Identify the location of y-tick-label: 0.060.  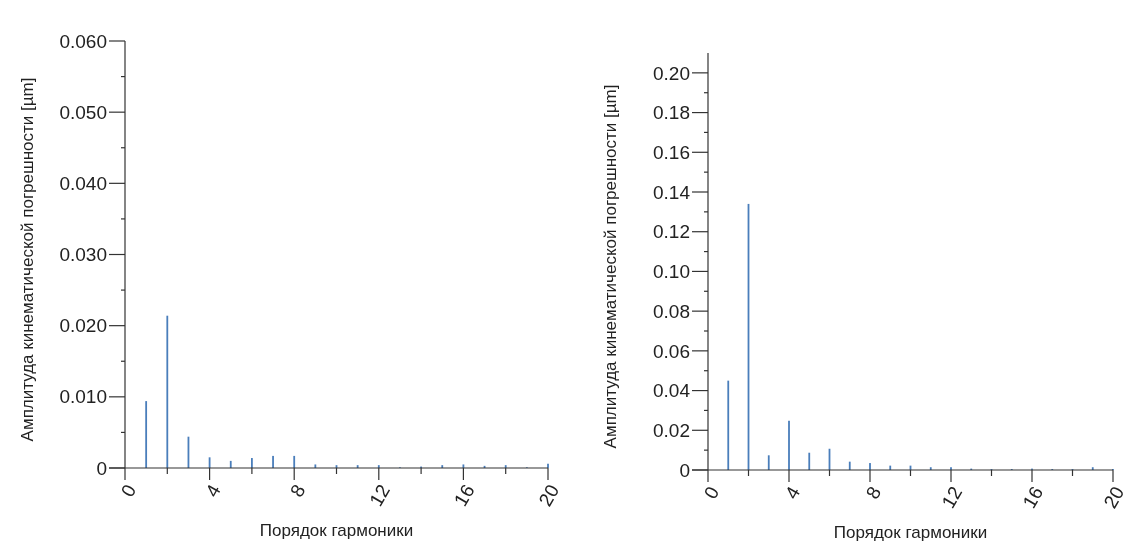
(83, 41).